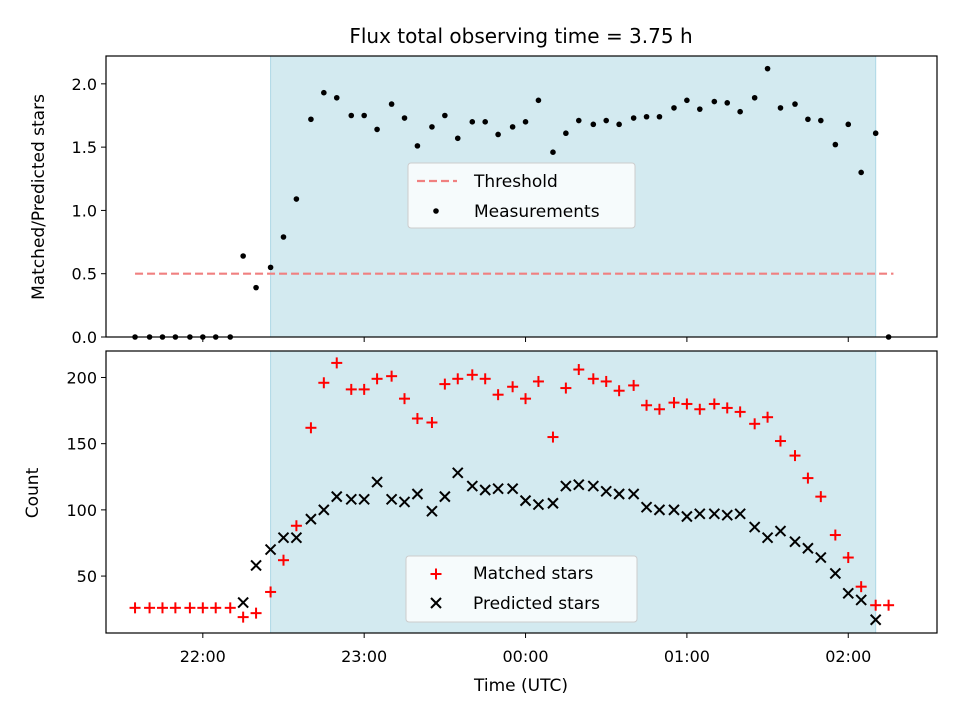 Image resolution: width=960 pixels, height=720 pixels. Describe the element at coordinates (521, 589) in the screenshot. I see `bottom-legend: Matched stars Predicted stars` at that location.